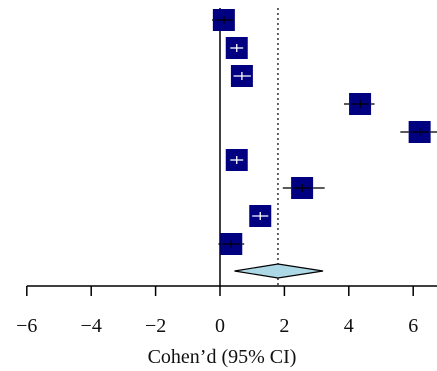 This screenshot has height=371, width=437. Describe the element at coordinates (413, 326) in the screenshot. I see `x-tick-label: 6` at that location.